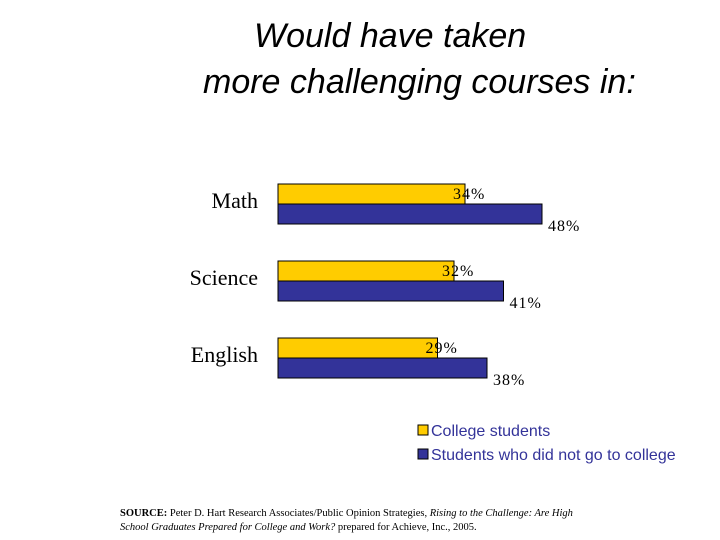  What do you see at coordinates (407, 527) in the screenshot?
I see `source-text-end: prepared for Achieve, Inc., 2005.` at bounding box center [407, 527].